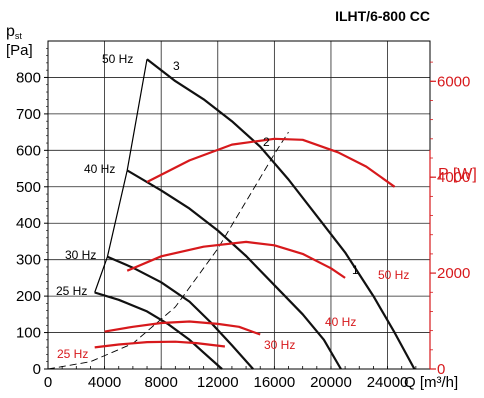 The width and height of the screenshot is (484, 398). Describe the element at coordinates (117, 59) in the screenshot. I see `pressure-label: 50 Hz` at that location.